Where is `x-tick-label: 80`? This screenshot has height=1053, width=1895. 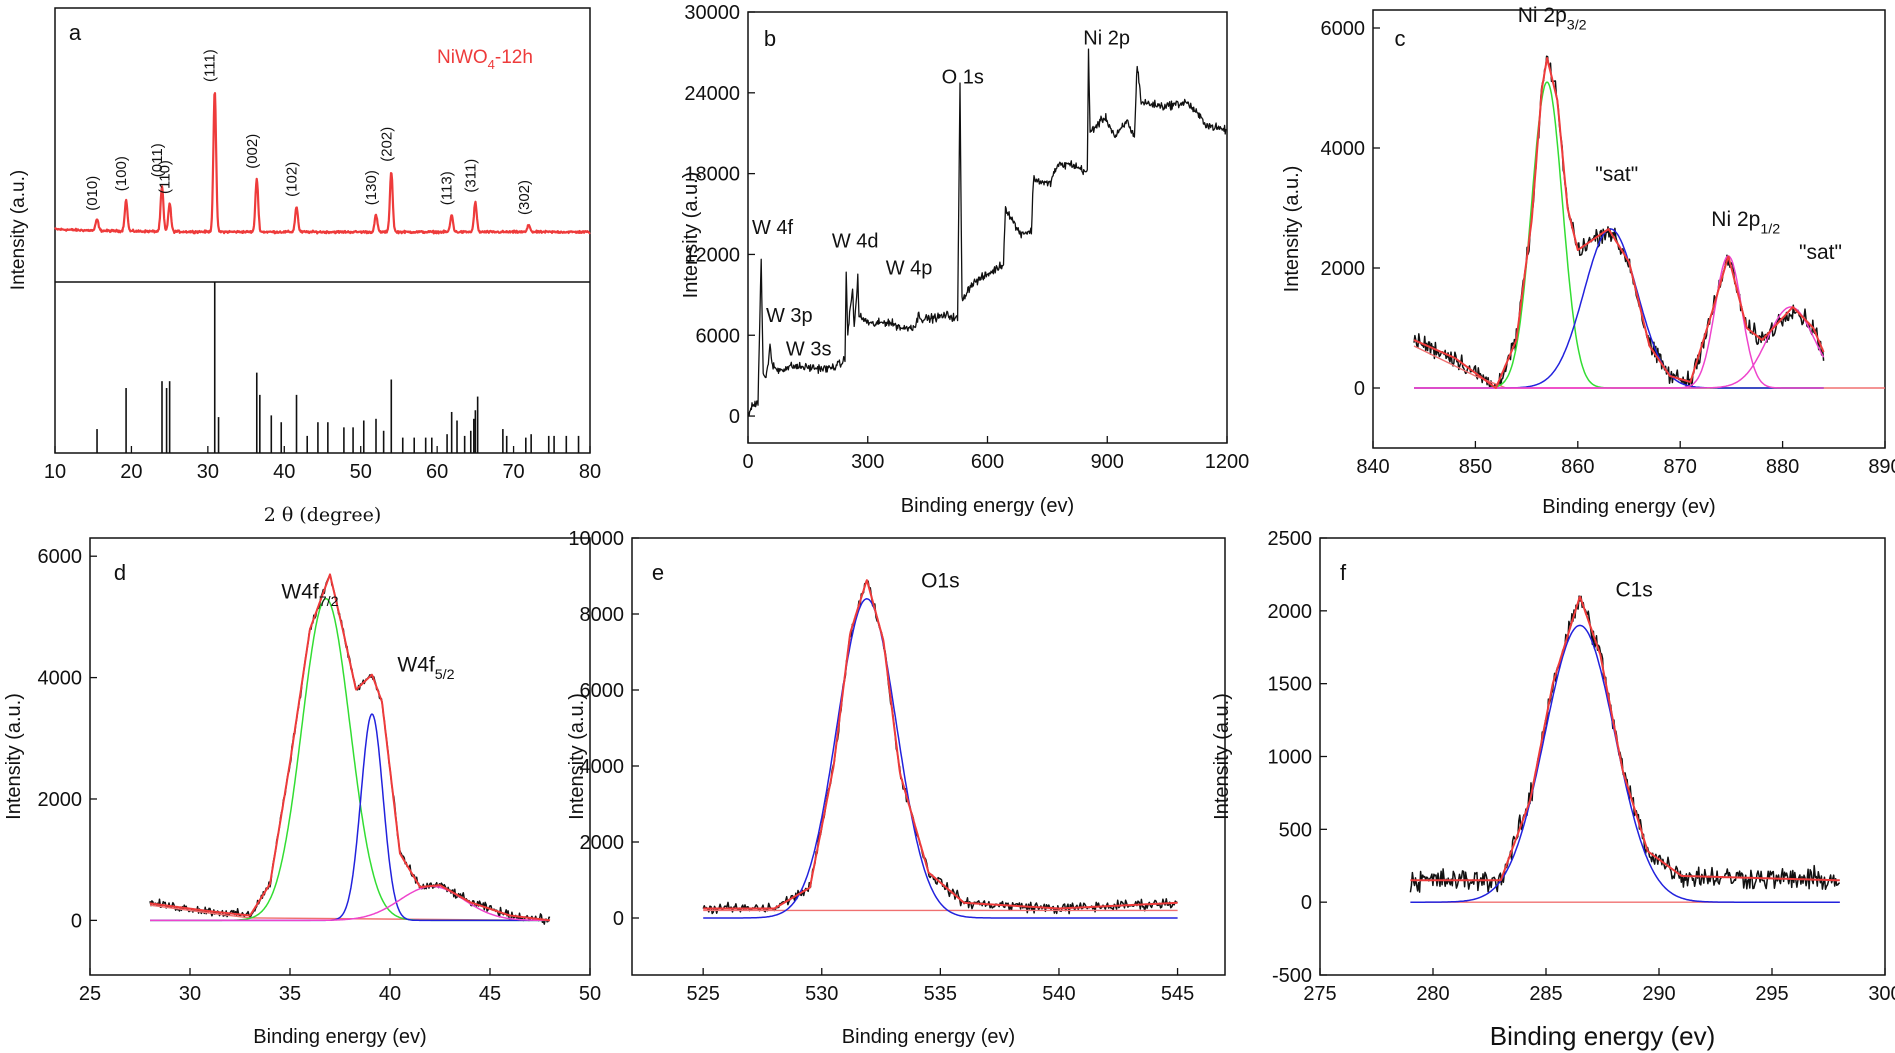 x-tick-label: 80 is located at coordinates (590, 472).